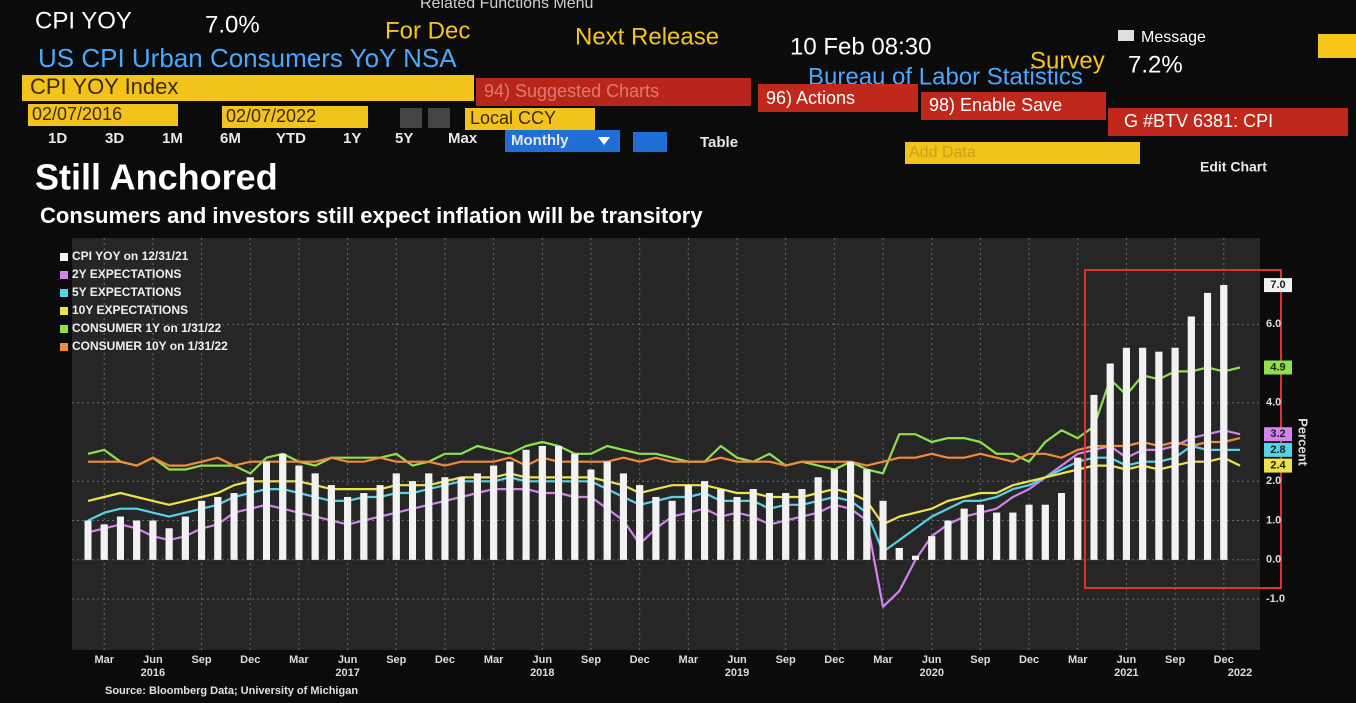 The height and width of the screenshot is (703, 1356). I want to click on last-value: 7.0%, so click(232, 24).